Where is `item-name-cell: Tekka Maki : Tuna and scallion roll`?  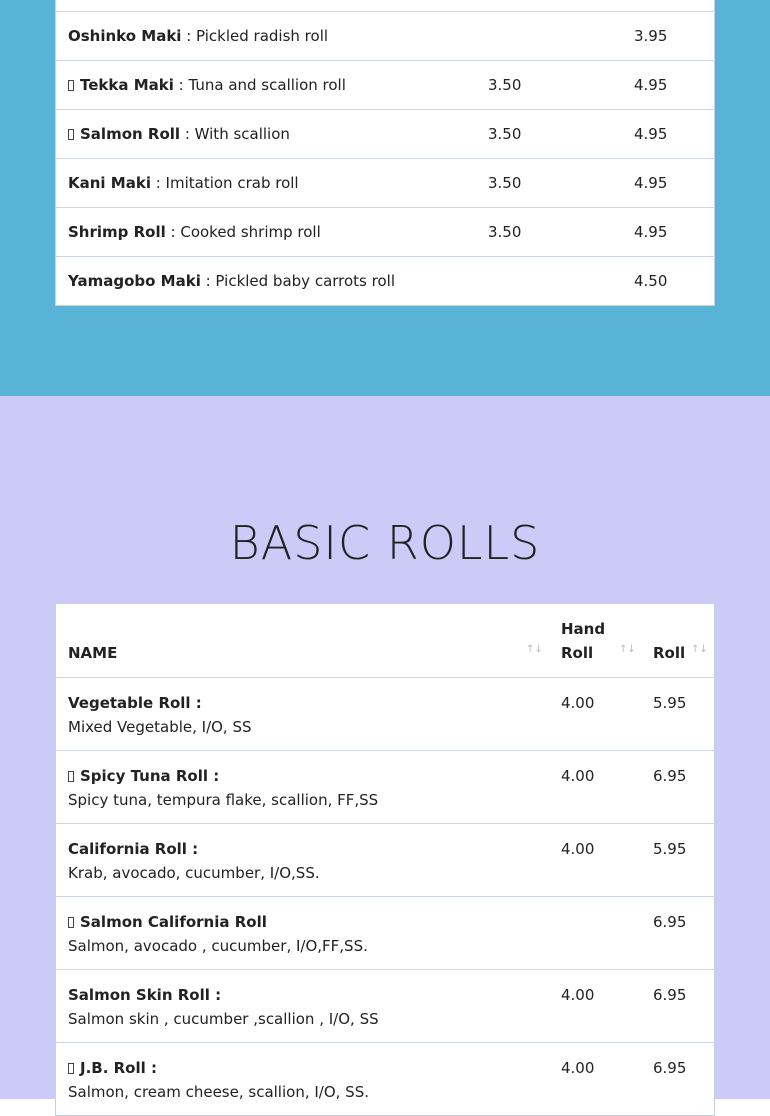 item-name-cell: Tekka Maki : Tuna and scallion roll is located at coordinates (207, 85).